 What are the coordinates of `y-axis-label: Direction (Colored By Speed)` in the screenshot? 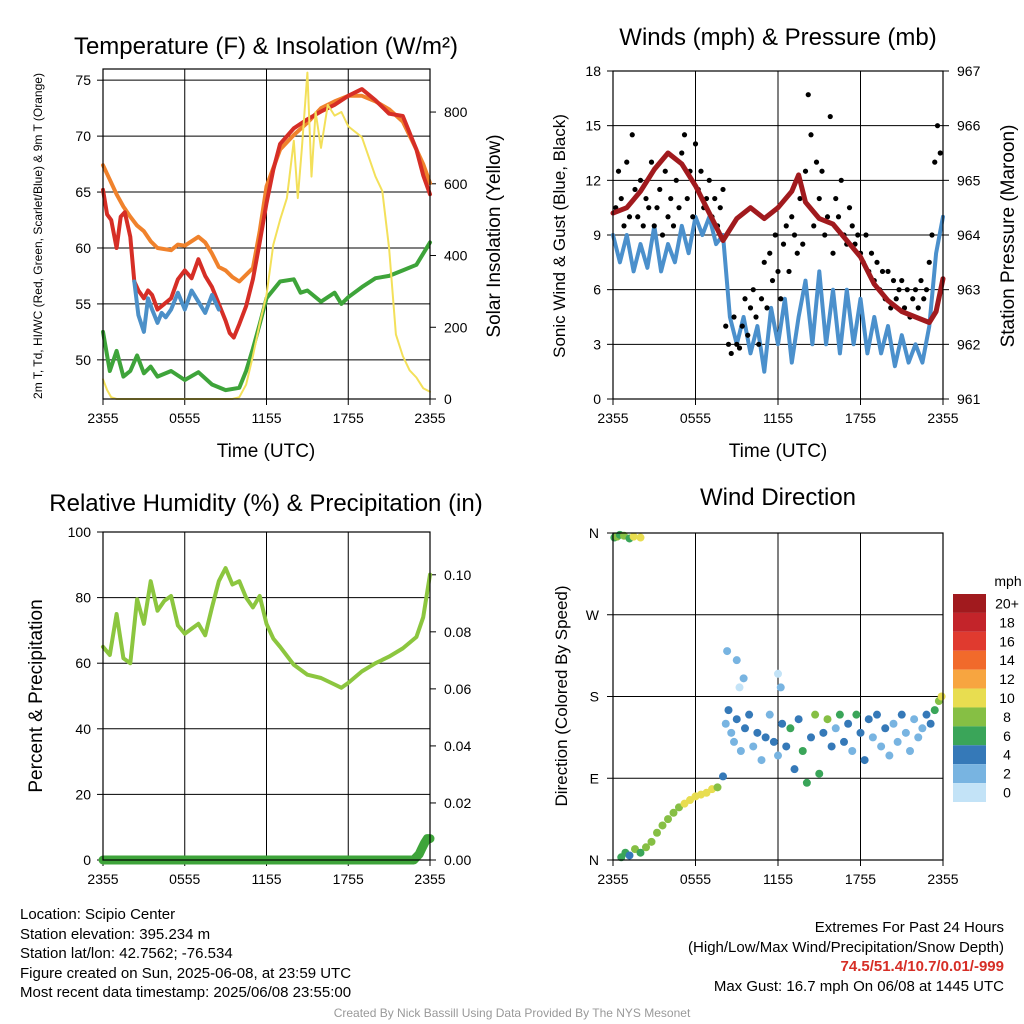 It's located at (561, 695).